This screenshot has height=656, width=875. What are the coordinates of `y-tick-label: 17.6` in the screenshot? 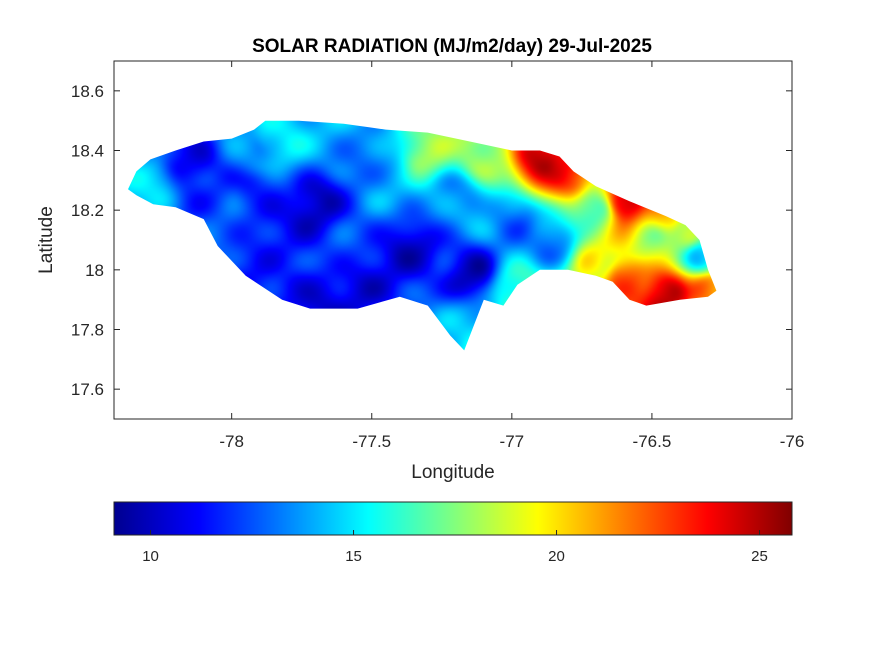 It's located at (87, 389).